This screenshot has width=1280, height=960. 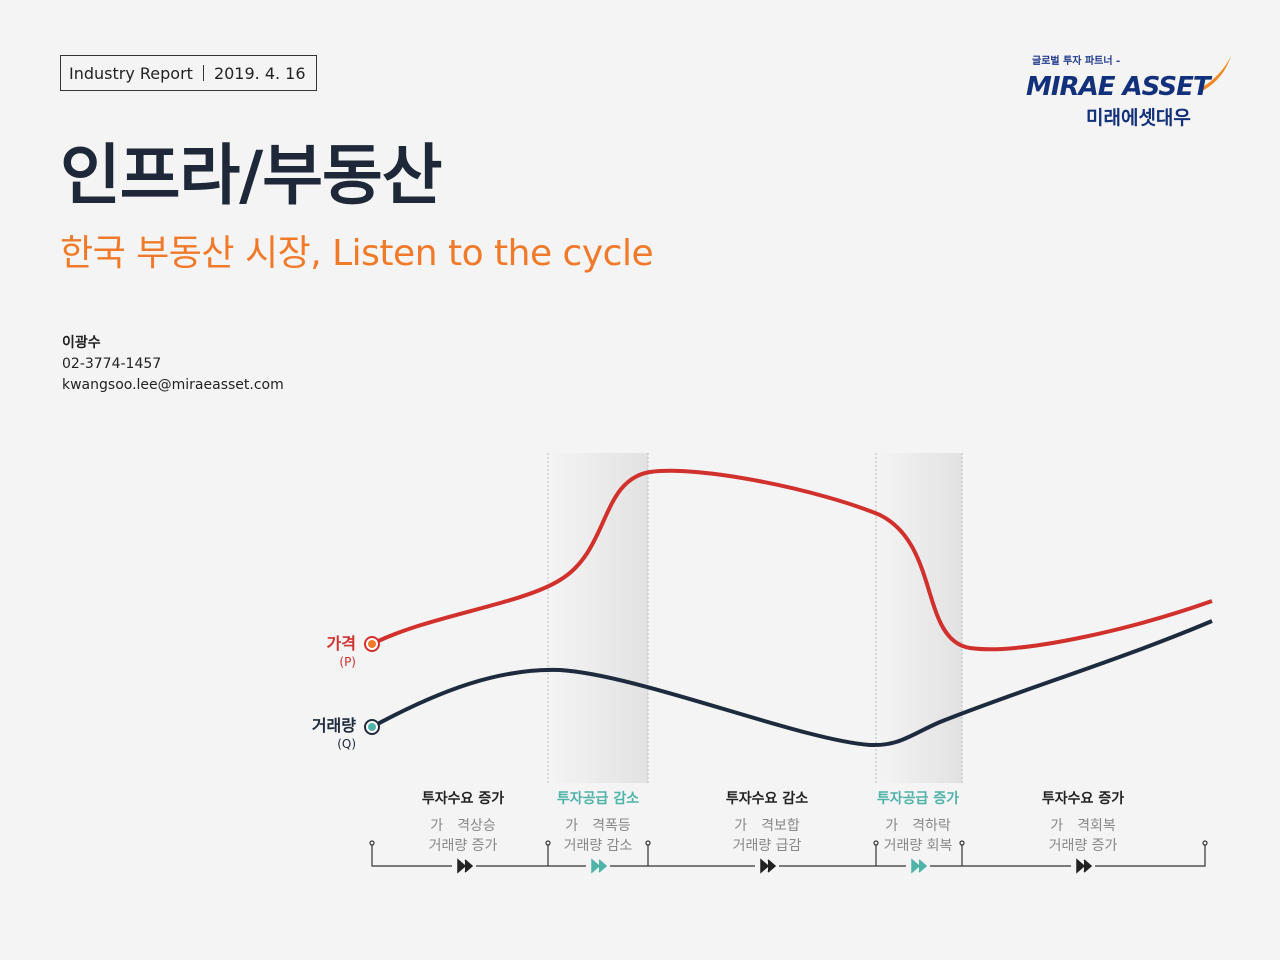 What do you see at coordinates (372, 727) in the screenshot?
I see `volume-marker-dot` at bounding box center [372, 727].